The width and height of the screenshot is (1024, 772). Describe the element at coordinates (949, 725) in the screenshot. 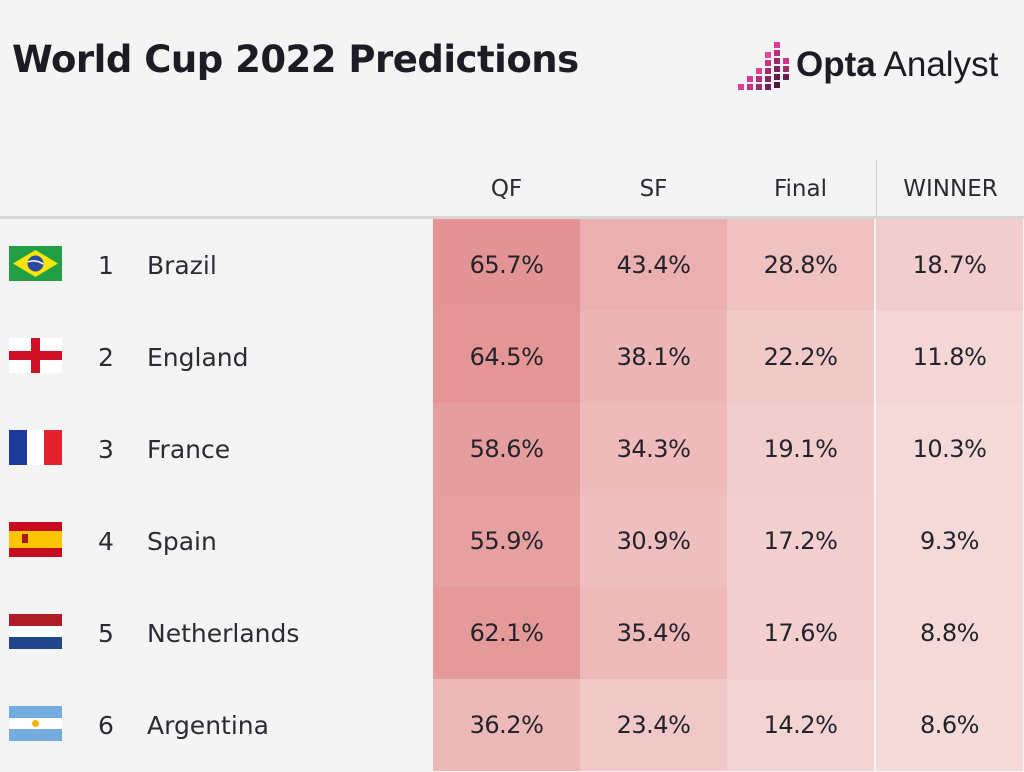

I see `probability-cell-winner: 8.6%` at that location.